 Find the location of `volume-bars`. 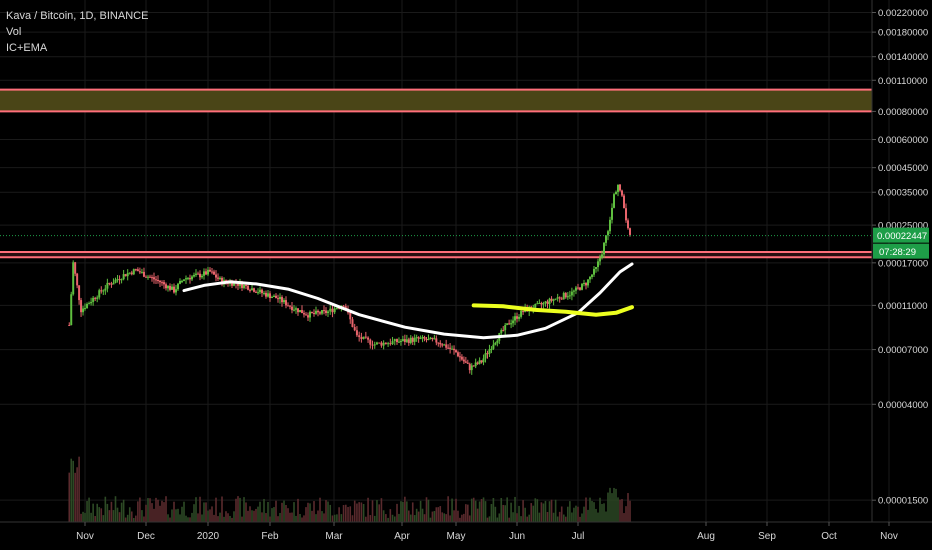

volume-bars is located at coordinates (349, 489).